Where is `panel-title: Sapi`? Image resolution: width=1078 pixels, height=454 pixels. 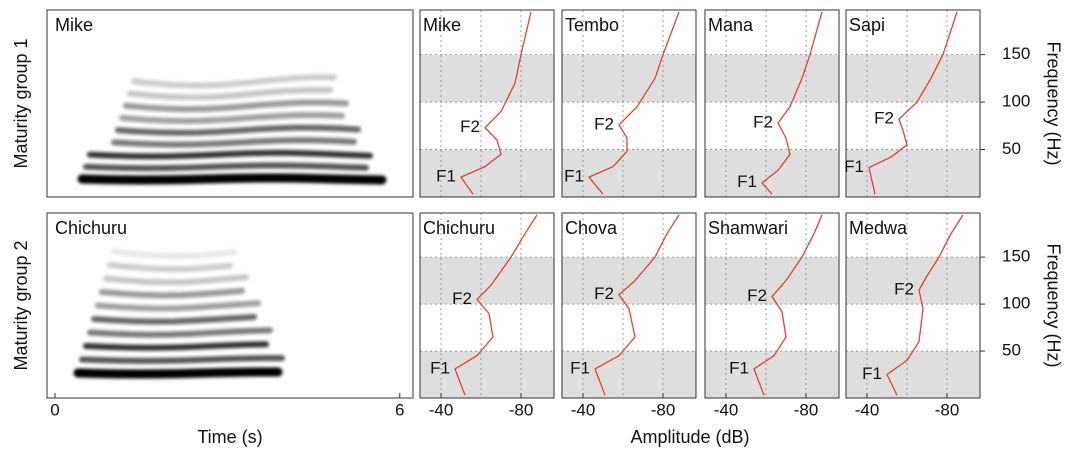
panel-title: Sapi is located at coordinates (867, 25).